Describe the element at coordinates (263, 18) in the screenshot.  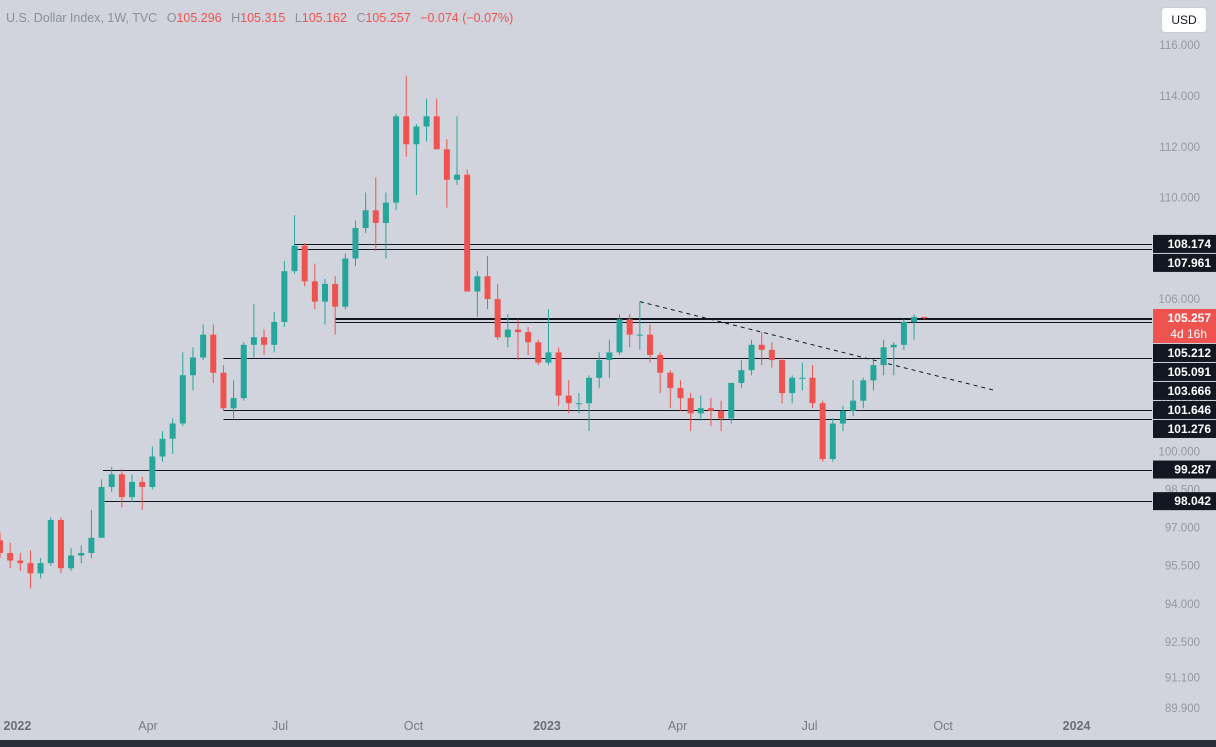
I see `high-value: 105.315` at that location.